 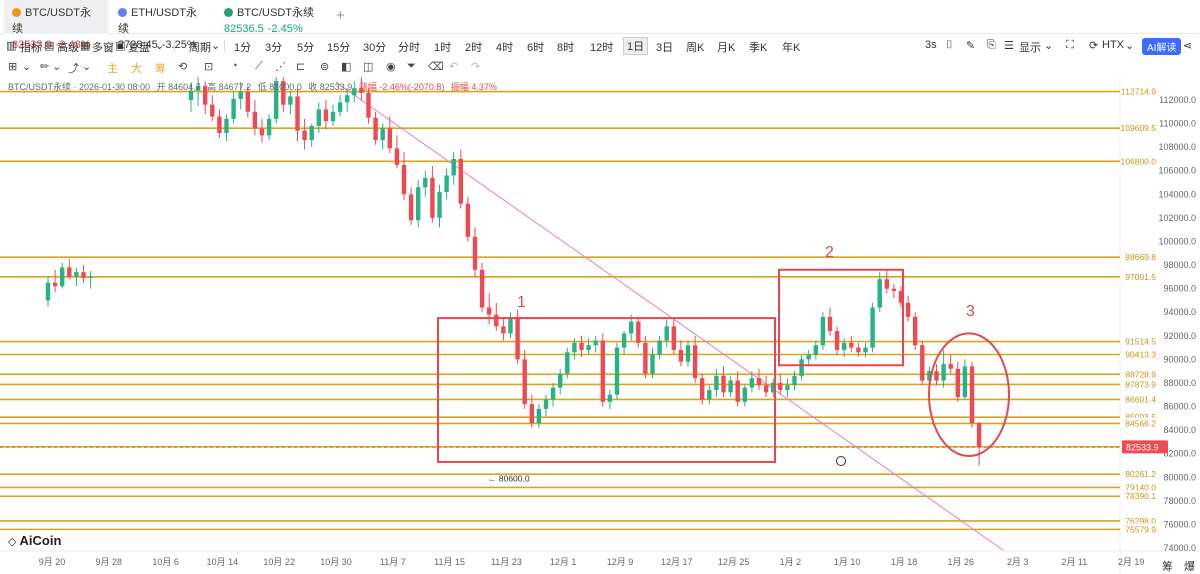 I want to click on symbol-tab: BTC/USDT永续 82533.9 -2.43%, so click(x=56, y=25).